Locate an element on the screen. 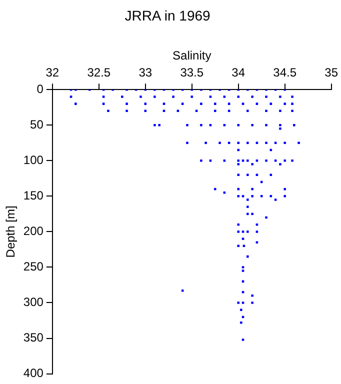 This screenshot has width=341, height=384. chart-title: JRRA in 1969 is located at coordinates (167, 15).